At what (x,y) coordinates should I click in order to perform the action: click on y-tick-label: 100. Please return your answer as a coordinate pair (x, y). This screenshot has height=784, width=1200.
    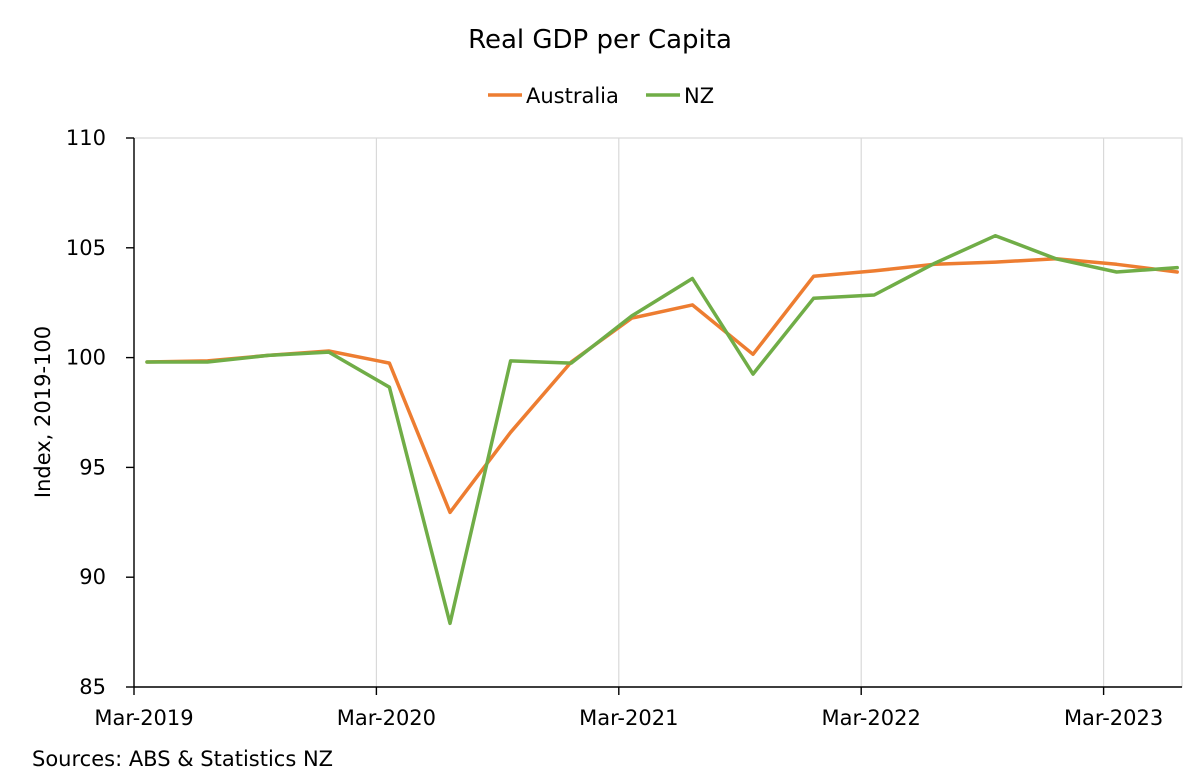
    Looking at the image, I should click on (86, 358).